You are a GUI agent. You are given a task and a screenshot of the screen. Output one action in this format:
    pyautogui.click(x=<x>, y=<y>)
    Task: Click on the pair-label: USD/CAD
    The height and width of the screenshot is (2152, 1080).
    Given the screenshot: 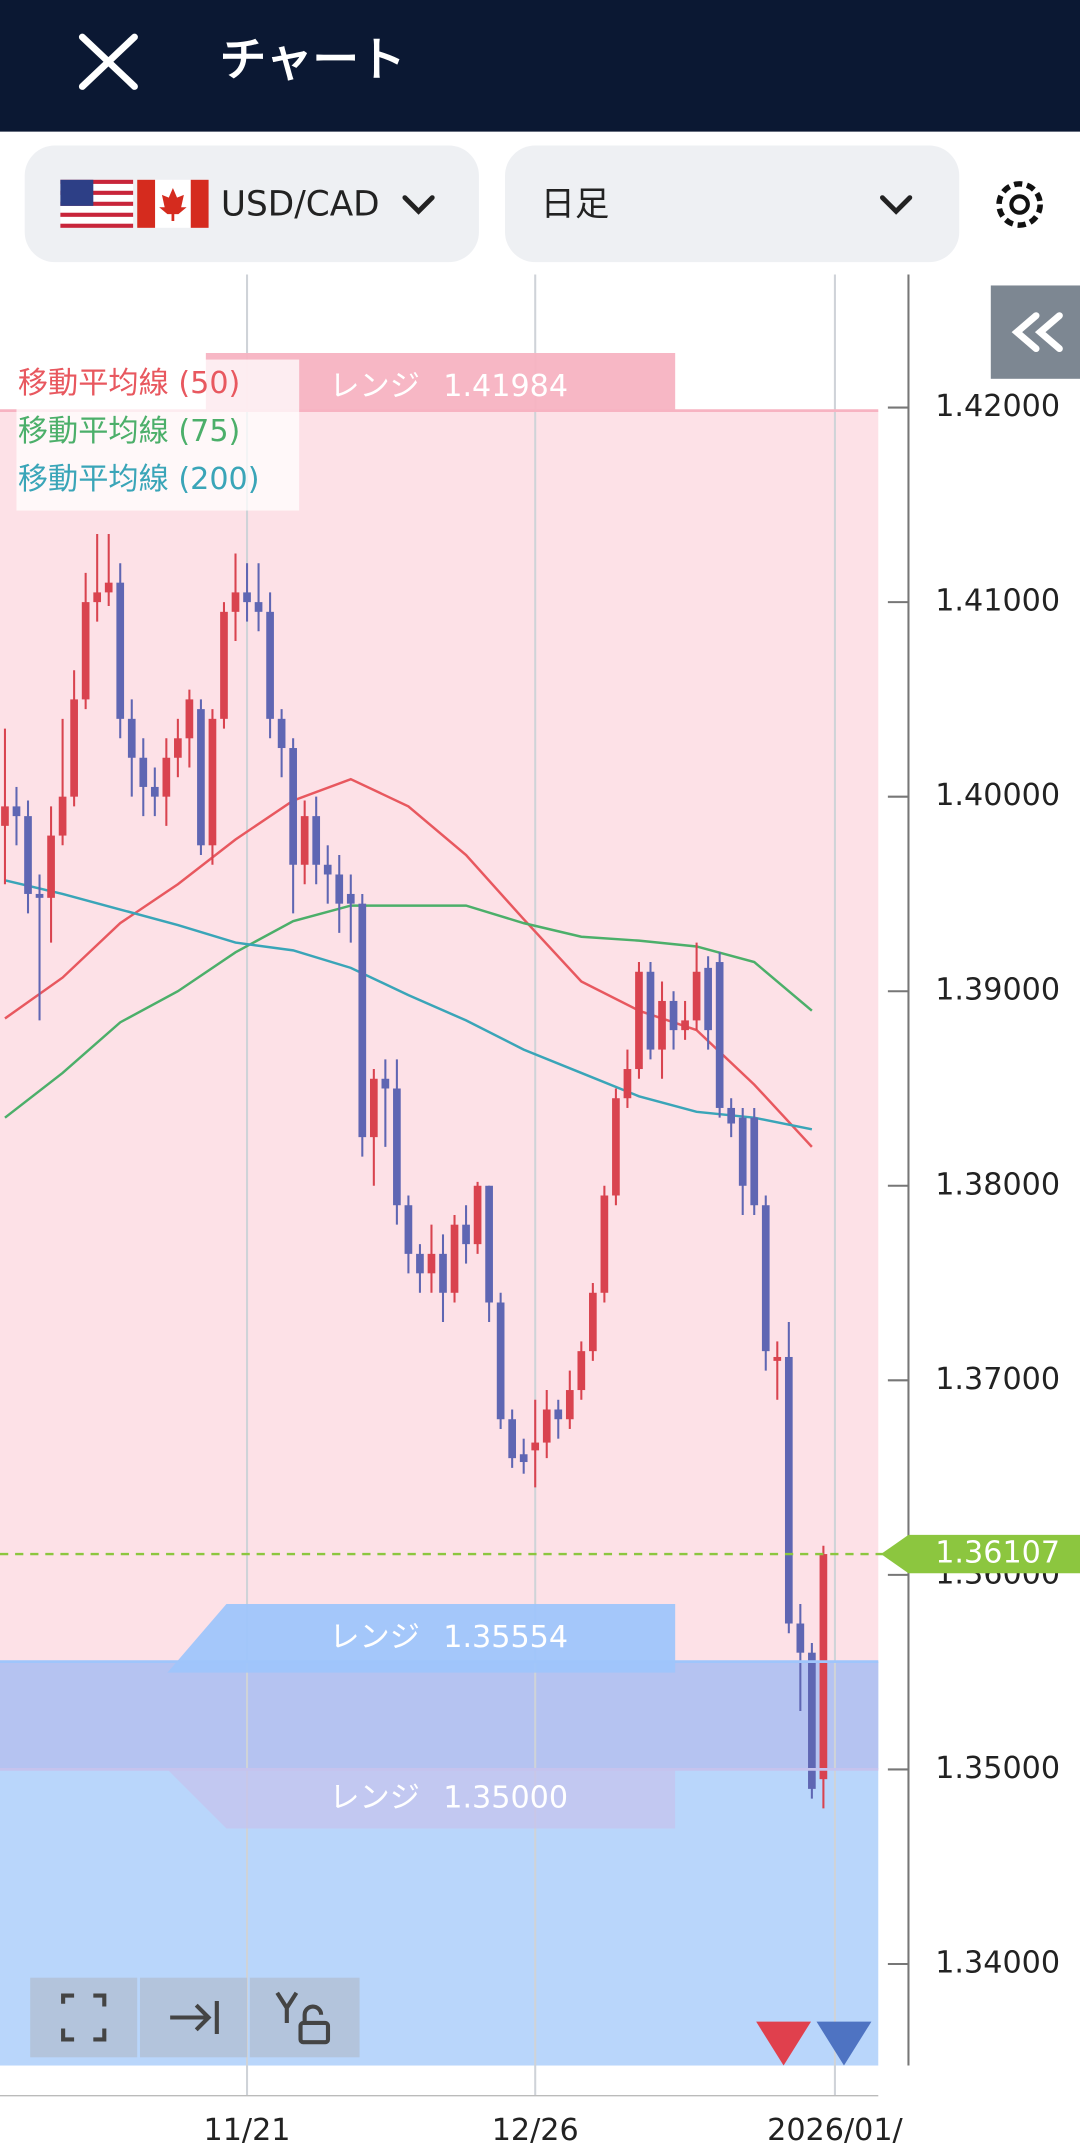 What is the action you would take?
    pyautogui.click(x=300, y=204)
    